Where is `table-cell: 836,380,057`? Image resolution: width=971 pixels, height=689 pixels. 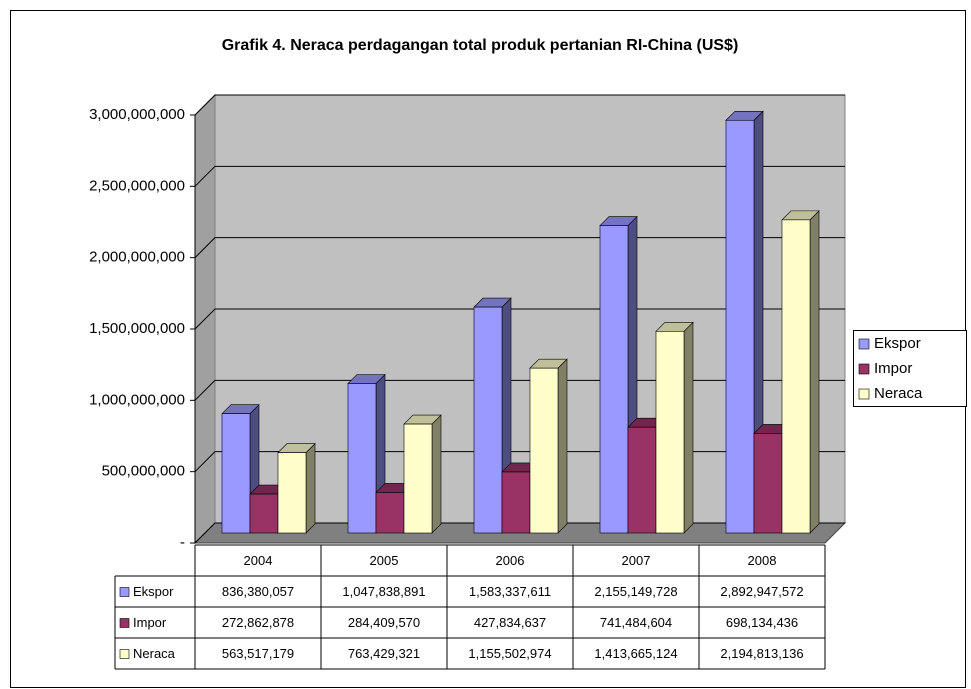
table-cell: 836,380,057 is located at coordinates (258, 591).